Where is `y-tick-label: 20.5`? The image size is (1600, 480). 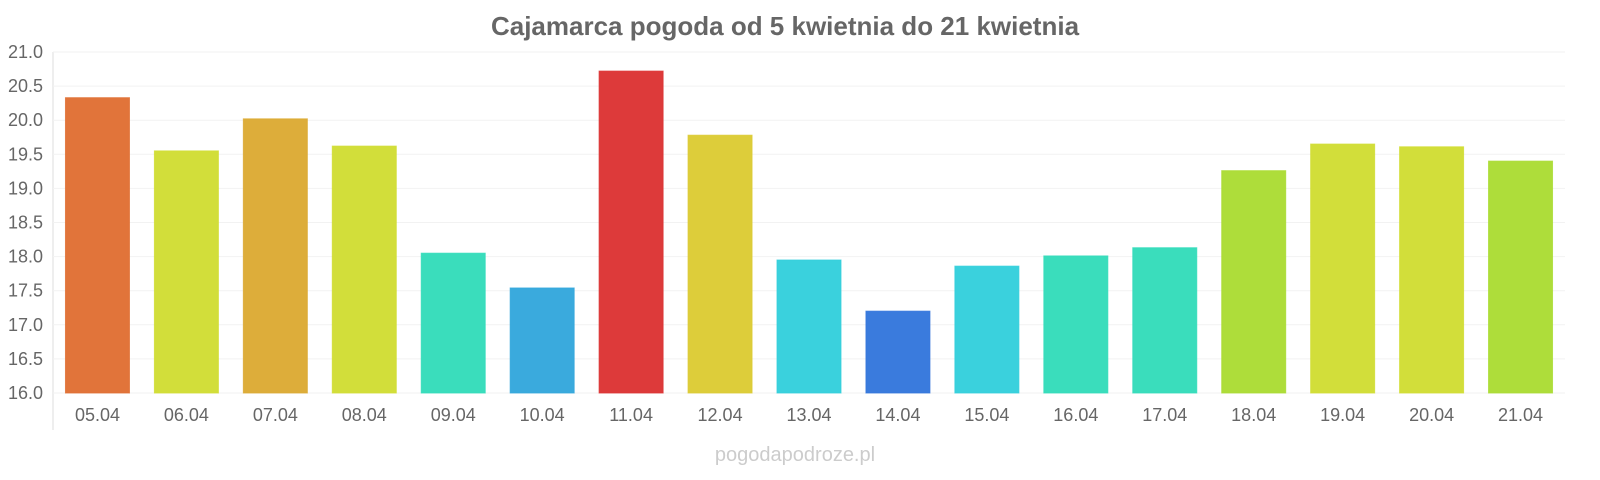 y-tick-label: 20.5 is located at coordinates (25, 86).